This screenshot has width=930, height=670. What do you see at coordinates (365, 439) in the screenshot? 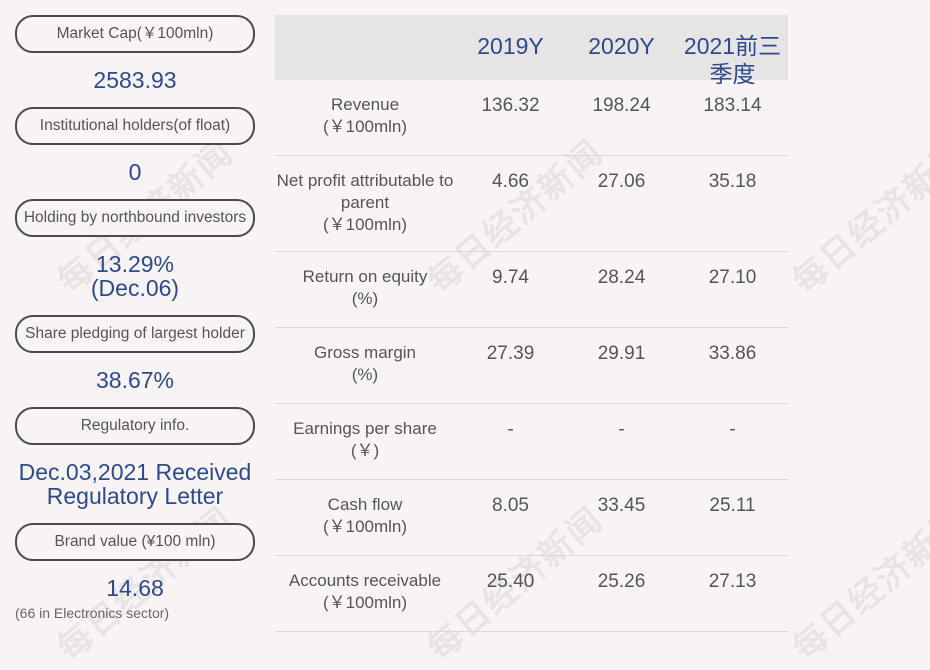
I see `row-label: Earnings per share (￥)` at bounding box center [365, 439].